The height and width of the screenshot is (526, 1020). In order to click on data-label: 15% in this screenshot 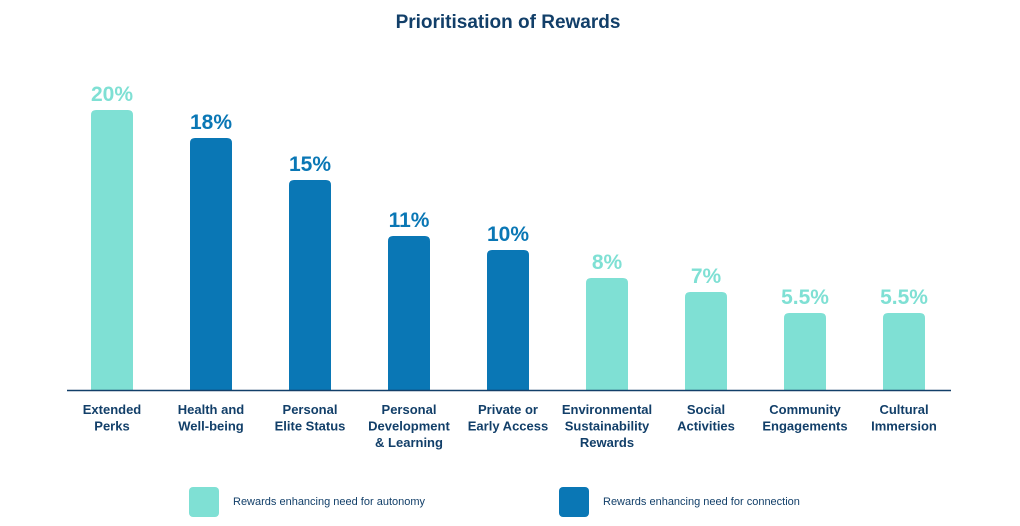, I will do `click(310, 164)`.